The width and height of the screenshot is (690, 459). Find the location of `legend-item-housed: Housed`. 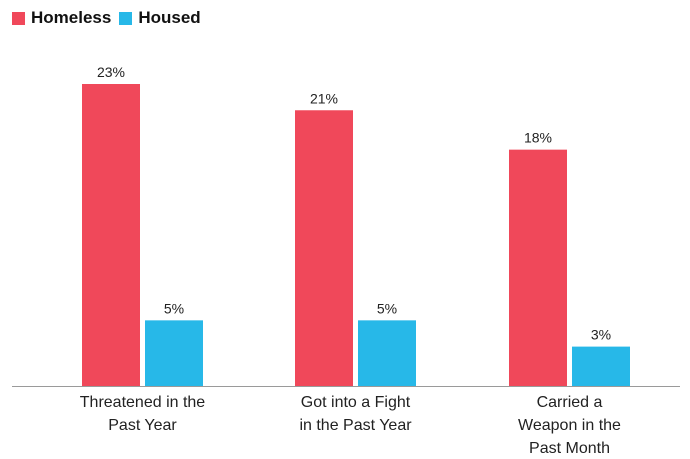

legend-item-housed: Housed is located at coordinates (160, 18).